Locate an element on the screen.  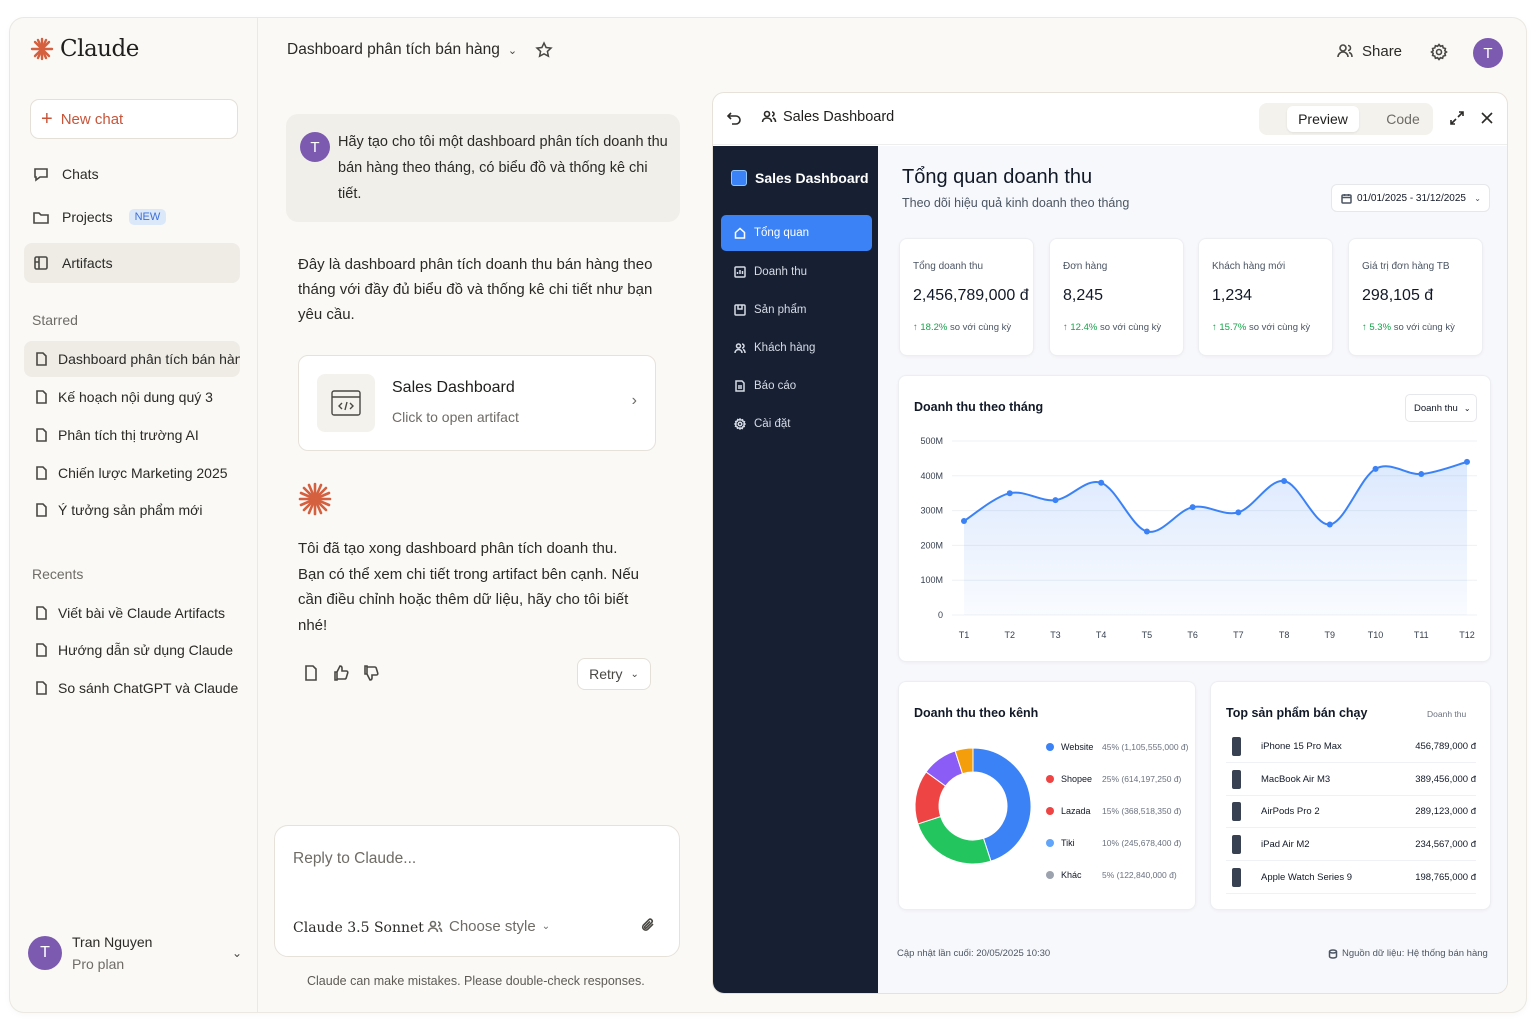
recent-item: Viết bài về Claude Artifacts is located at coordinates (132, 613).